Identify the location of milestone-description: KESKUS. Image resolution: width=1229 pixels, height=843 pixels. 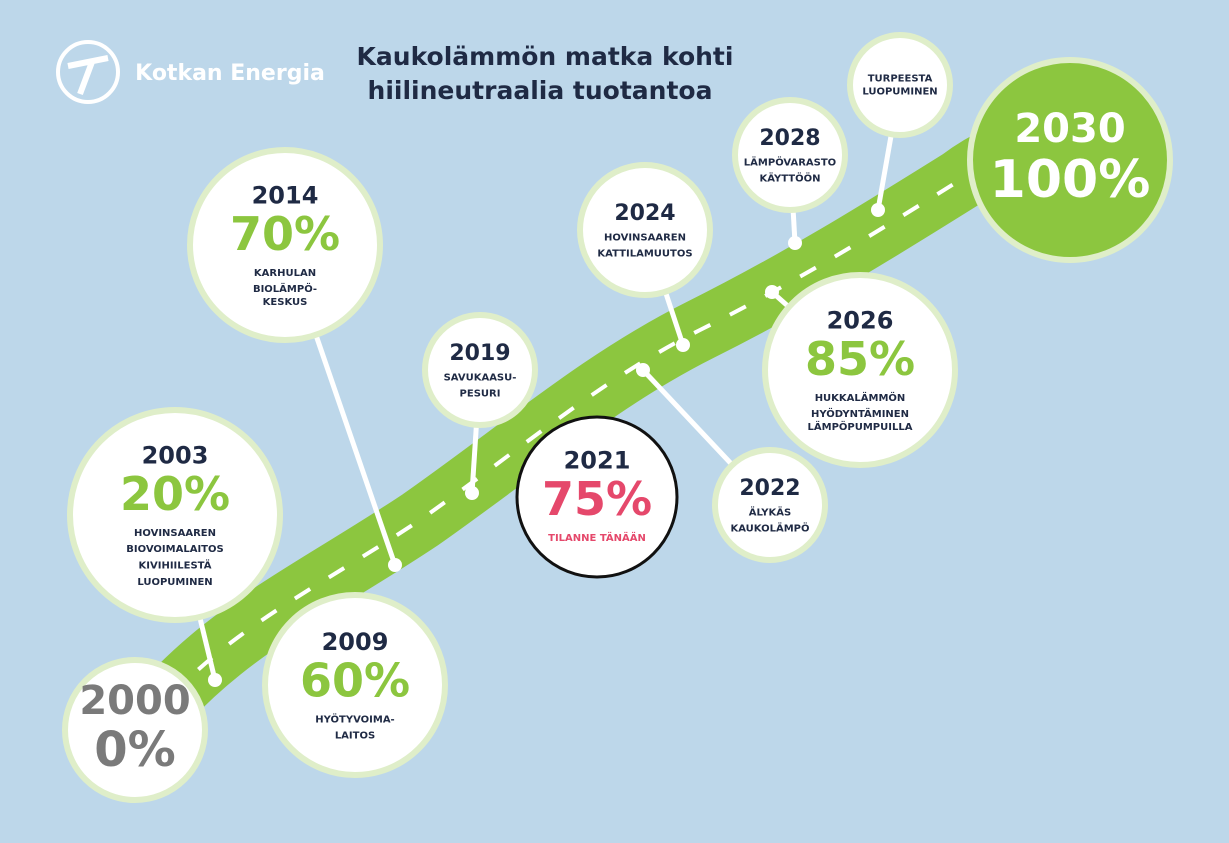
(285, 302).